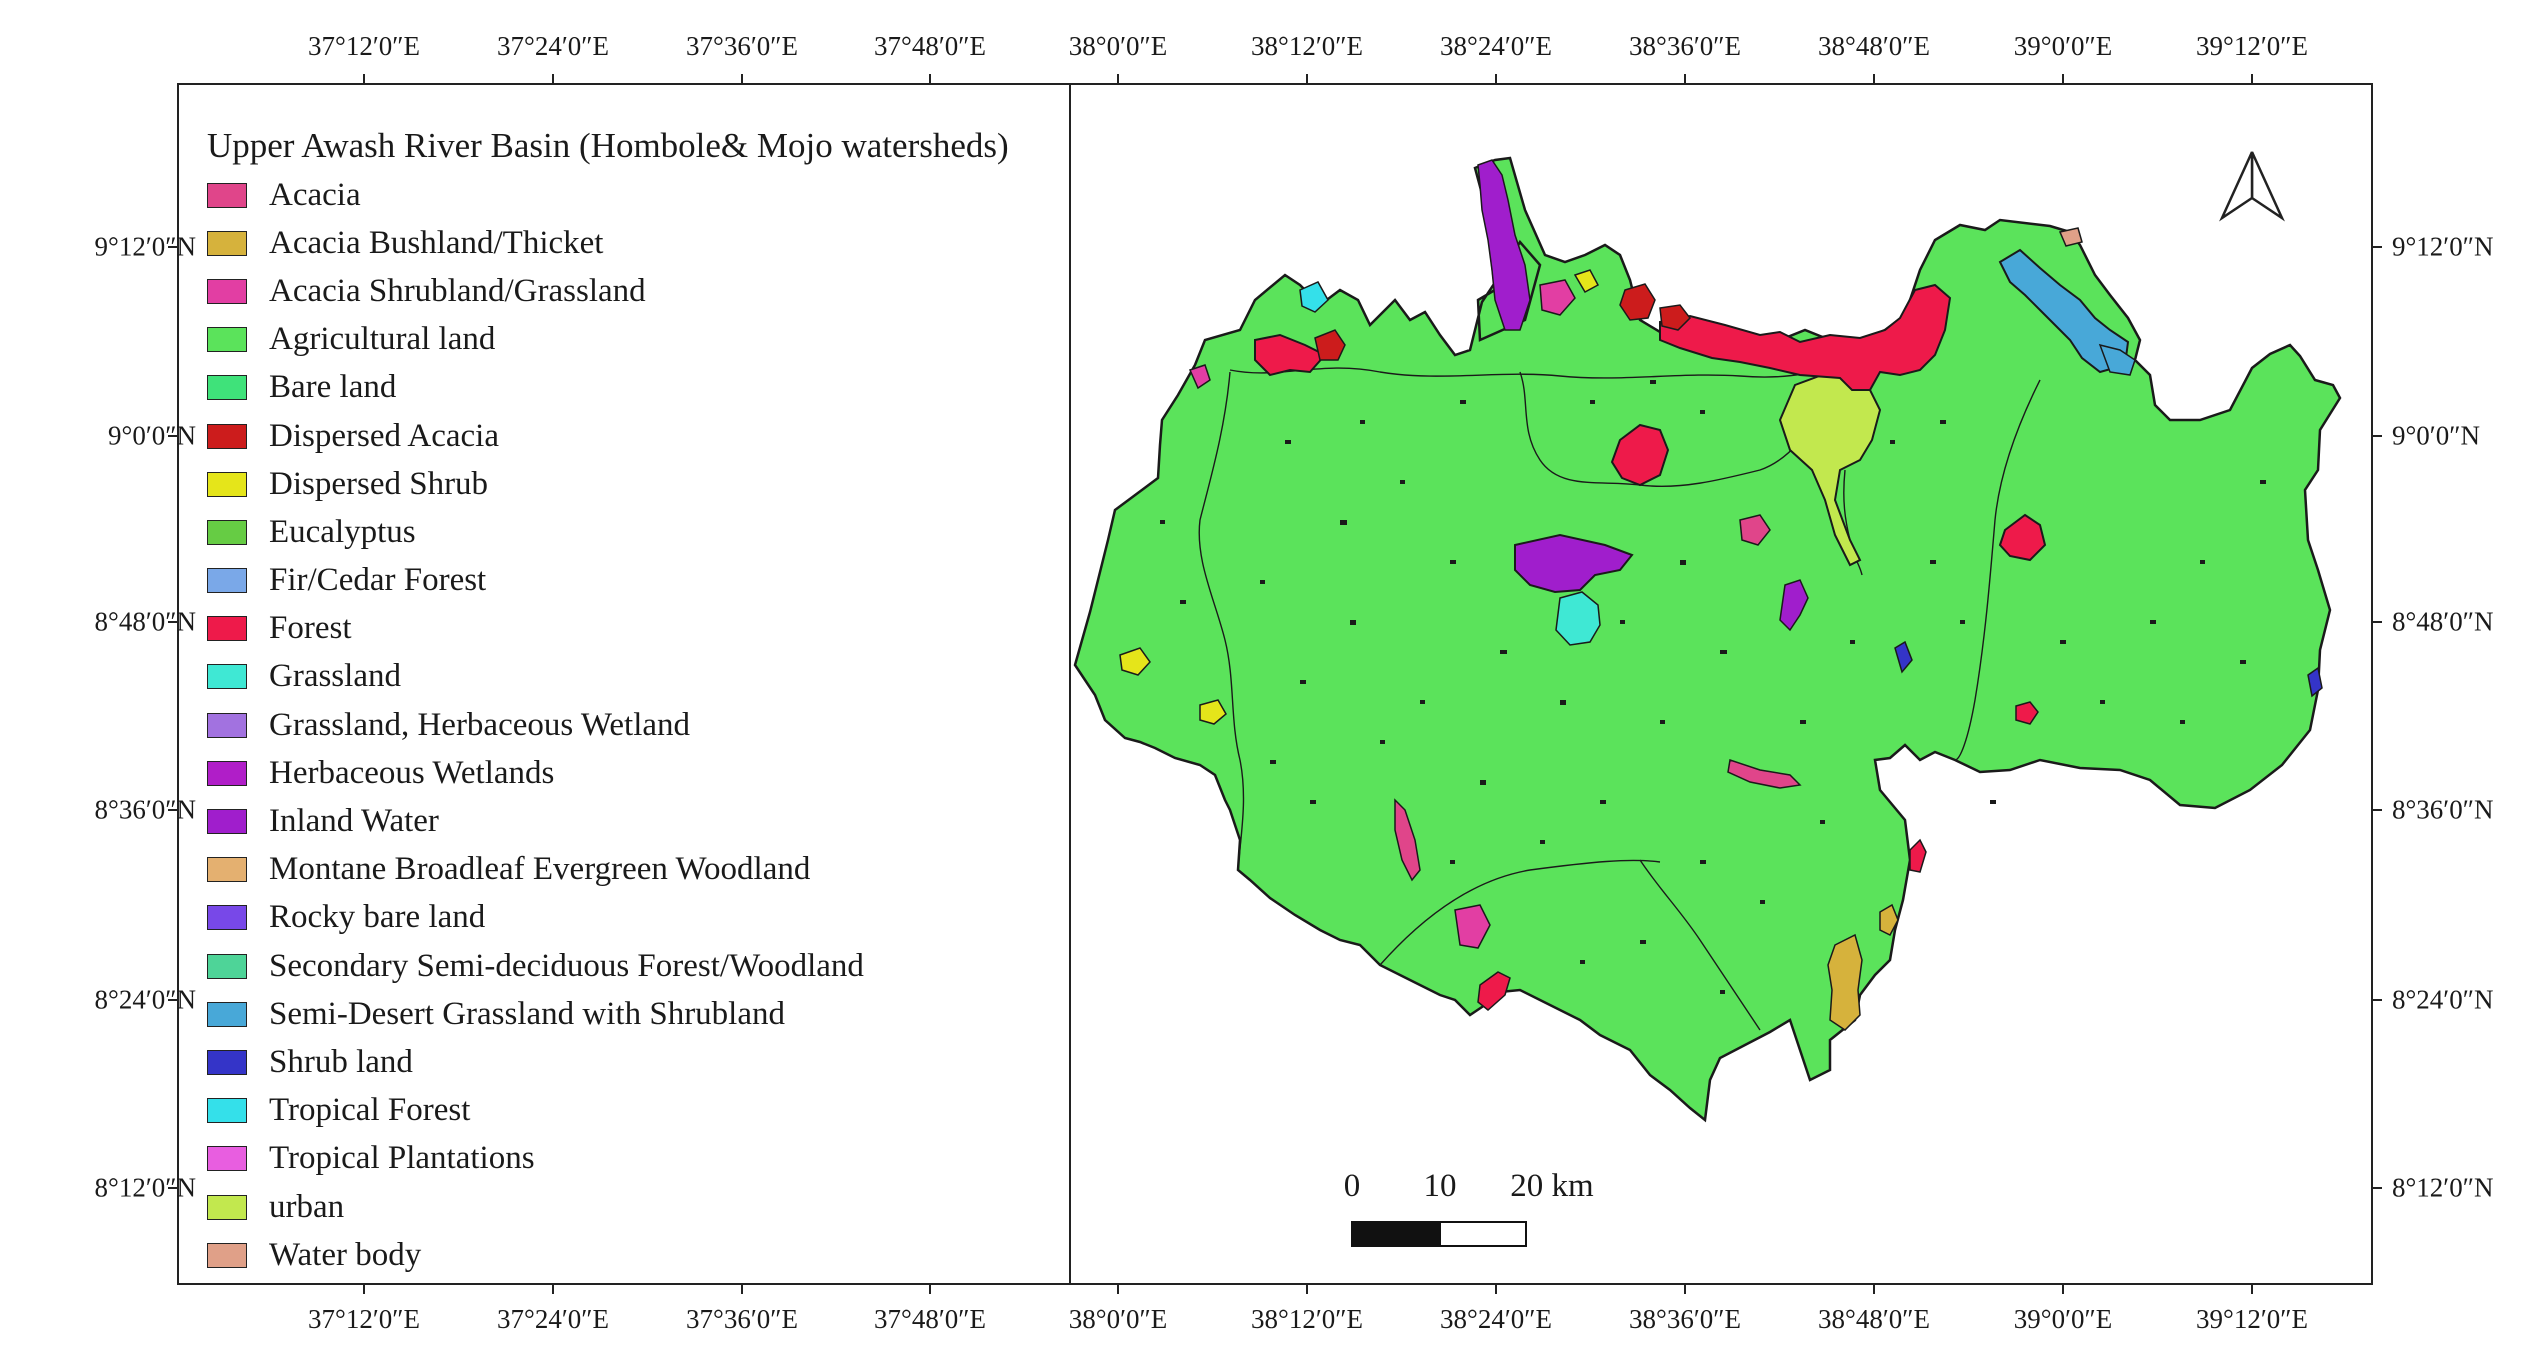 This screenshot has width=2526, height=1352. Describe the element at coordinates (608, 195) in the screenshot. I see `legend-item: Acacia` at that location.